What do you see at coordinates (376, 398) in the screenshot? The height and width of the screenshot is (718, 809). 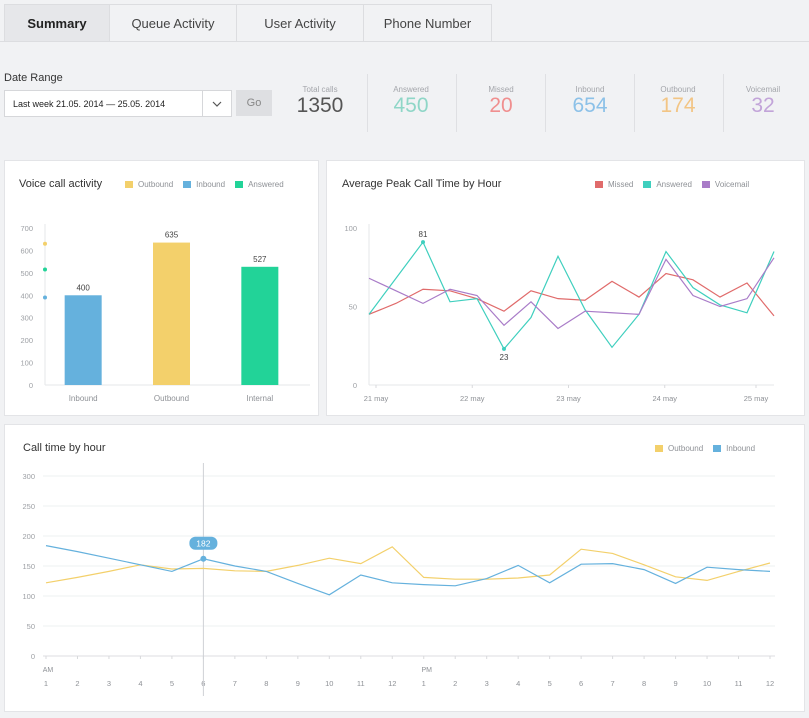 I see `x-tick-label: 21 may` at bounding box center [376, 398].